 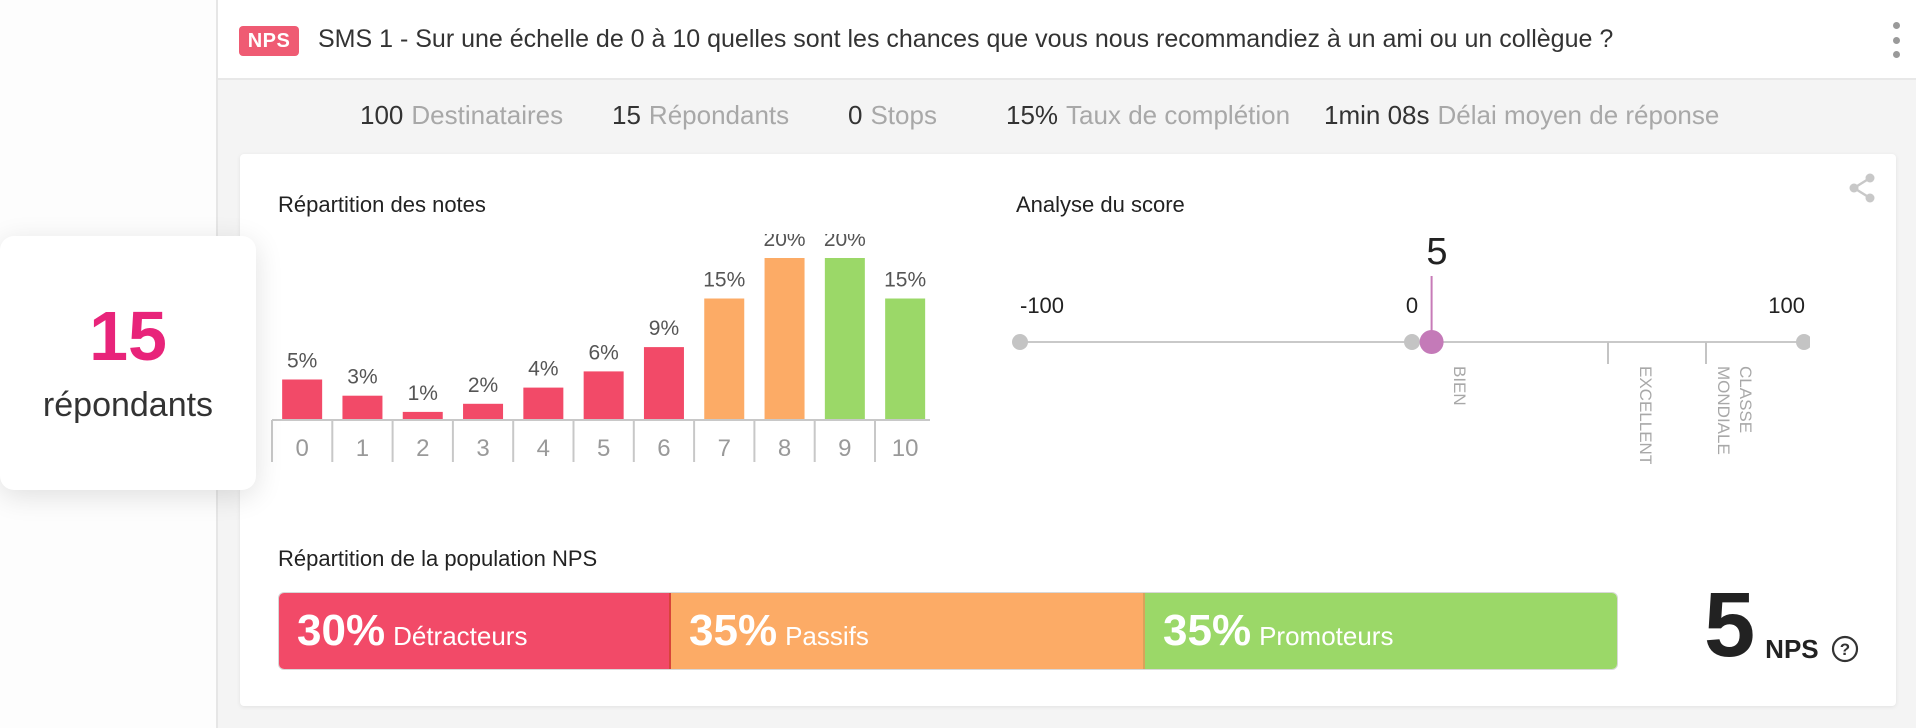 What do you see at coordinates (128, 405) in the screenshot?
I see `respondents-label: répondants` at bounding box center [128, 405].